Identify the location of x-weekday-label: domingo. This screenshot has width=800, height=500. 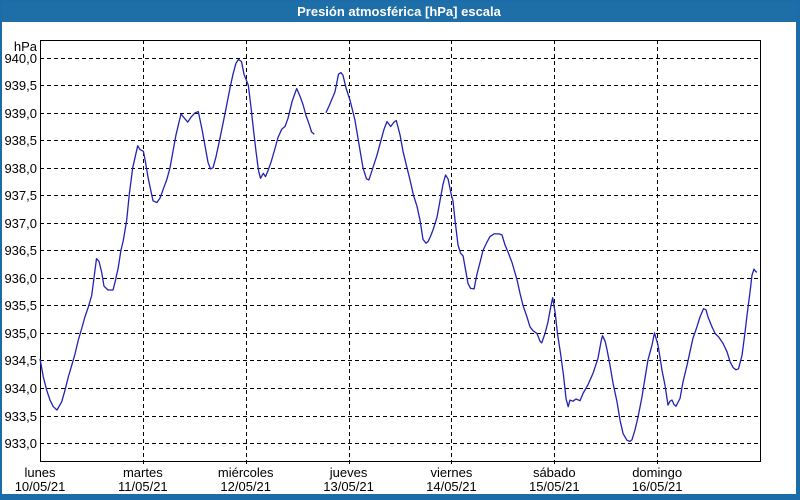
(657, 472).